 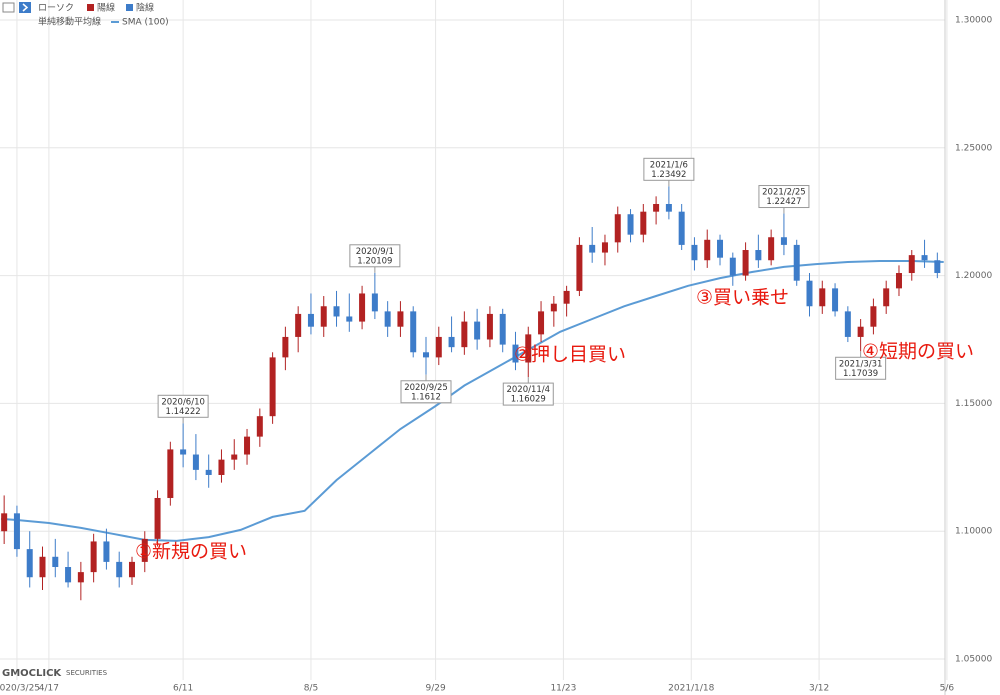 I want to click on toolbar-arrow, so click(x=25, y=7).